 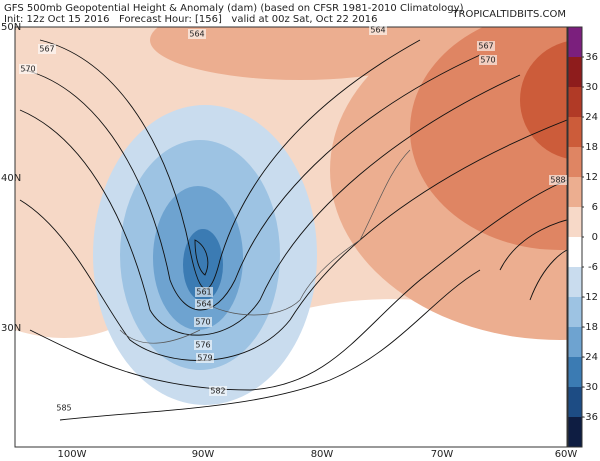 What do you see at coordinates (72, 454) in the screenshot?
I see `lon-label: 100W` at bounding box center [72, 454].